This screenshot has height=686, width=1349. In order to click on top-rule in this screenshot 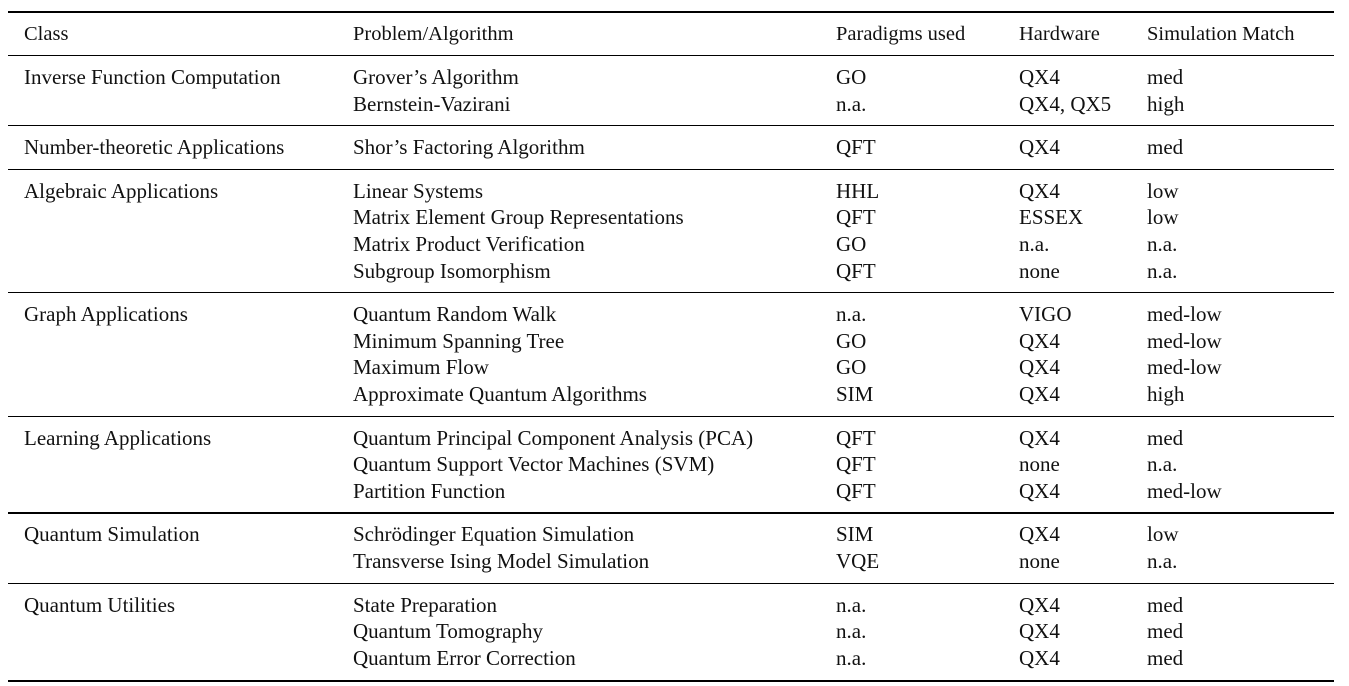, I will do `click(671, 12)`.